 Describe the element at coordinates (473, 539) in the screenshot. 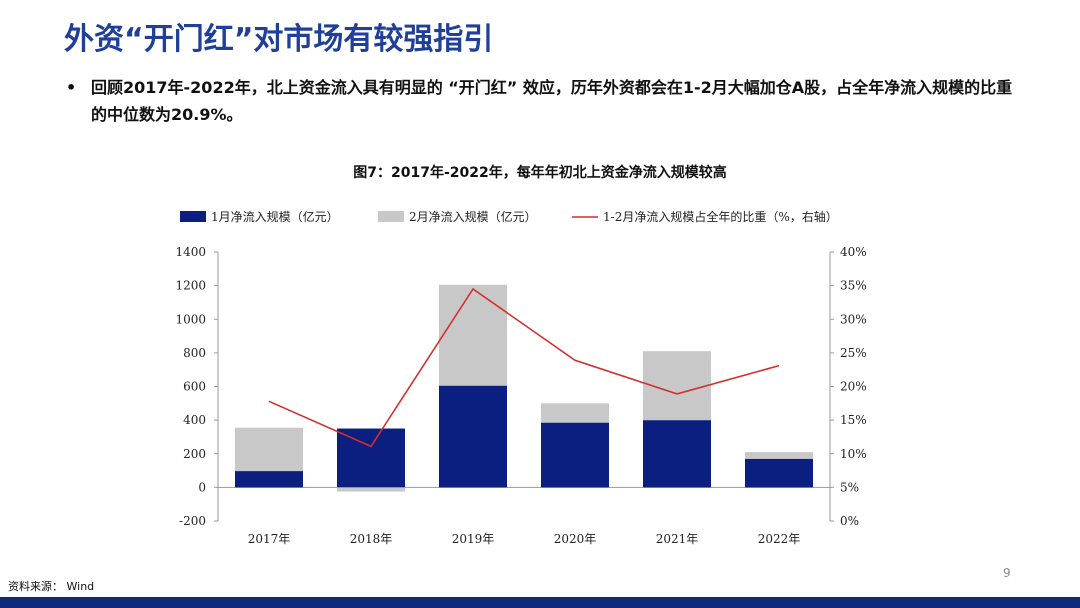

I see `x-tick-label: 2019年` at that location.